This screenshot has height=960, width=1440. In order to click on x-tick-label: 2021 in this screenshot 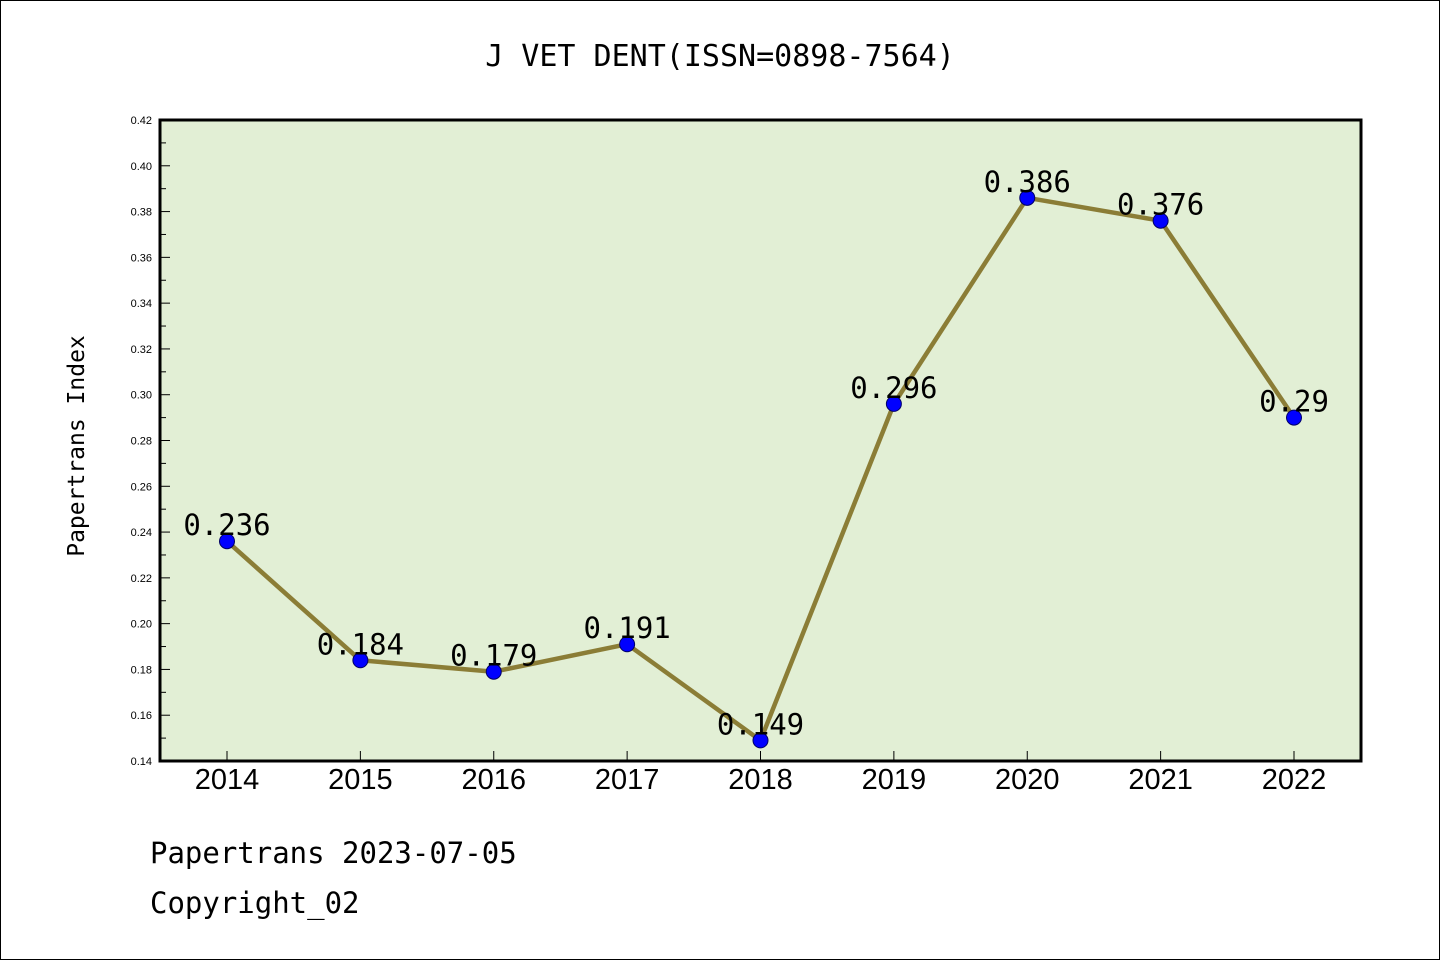, I will do `click(1160, 780)`.